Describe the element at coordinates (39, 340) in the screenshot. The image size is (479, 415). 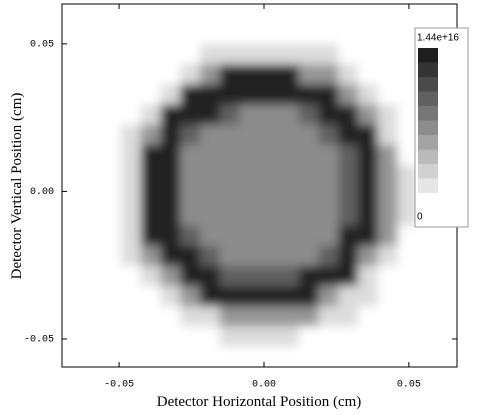
I see `y-tick-label: -0.05` at that location.